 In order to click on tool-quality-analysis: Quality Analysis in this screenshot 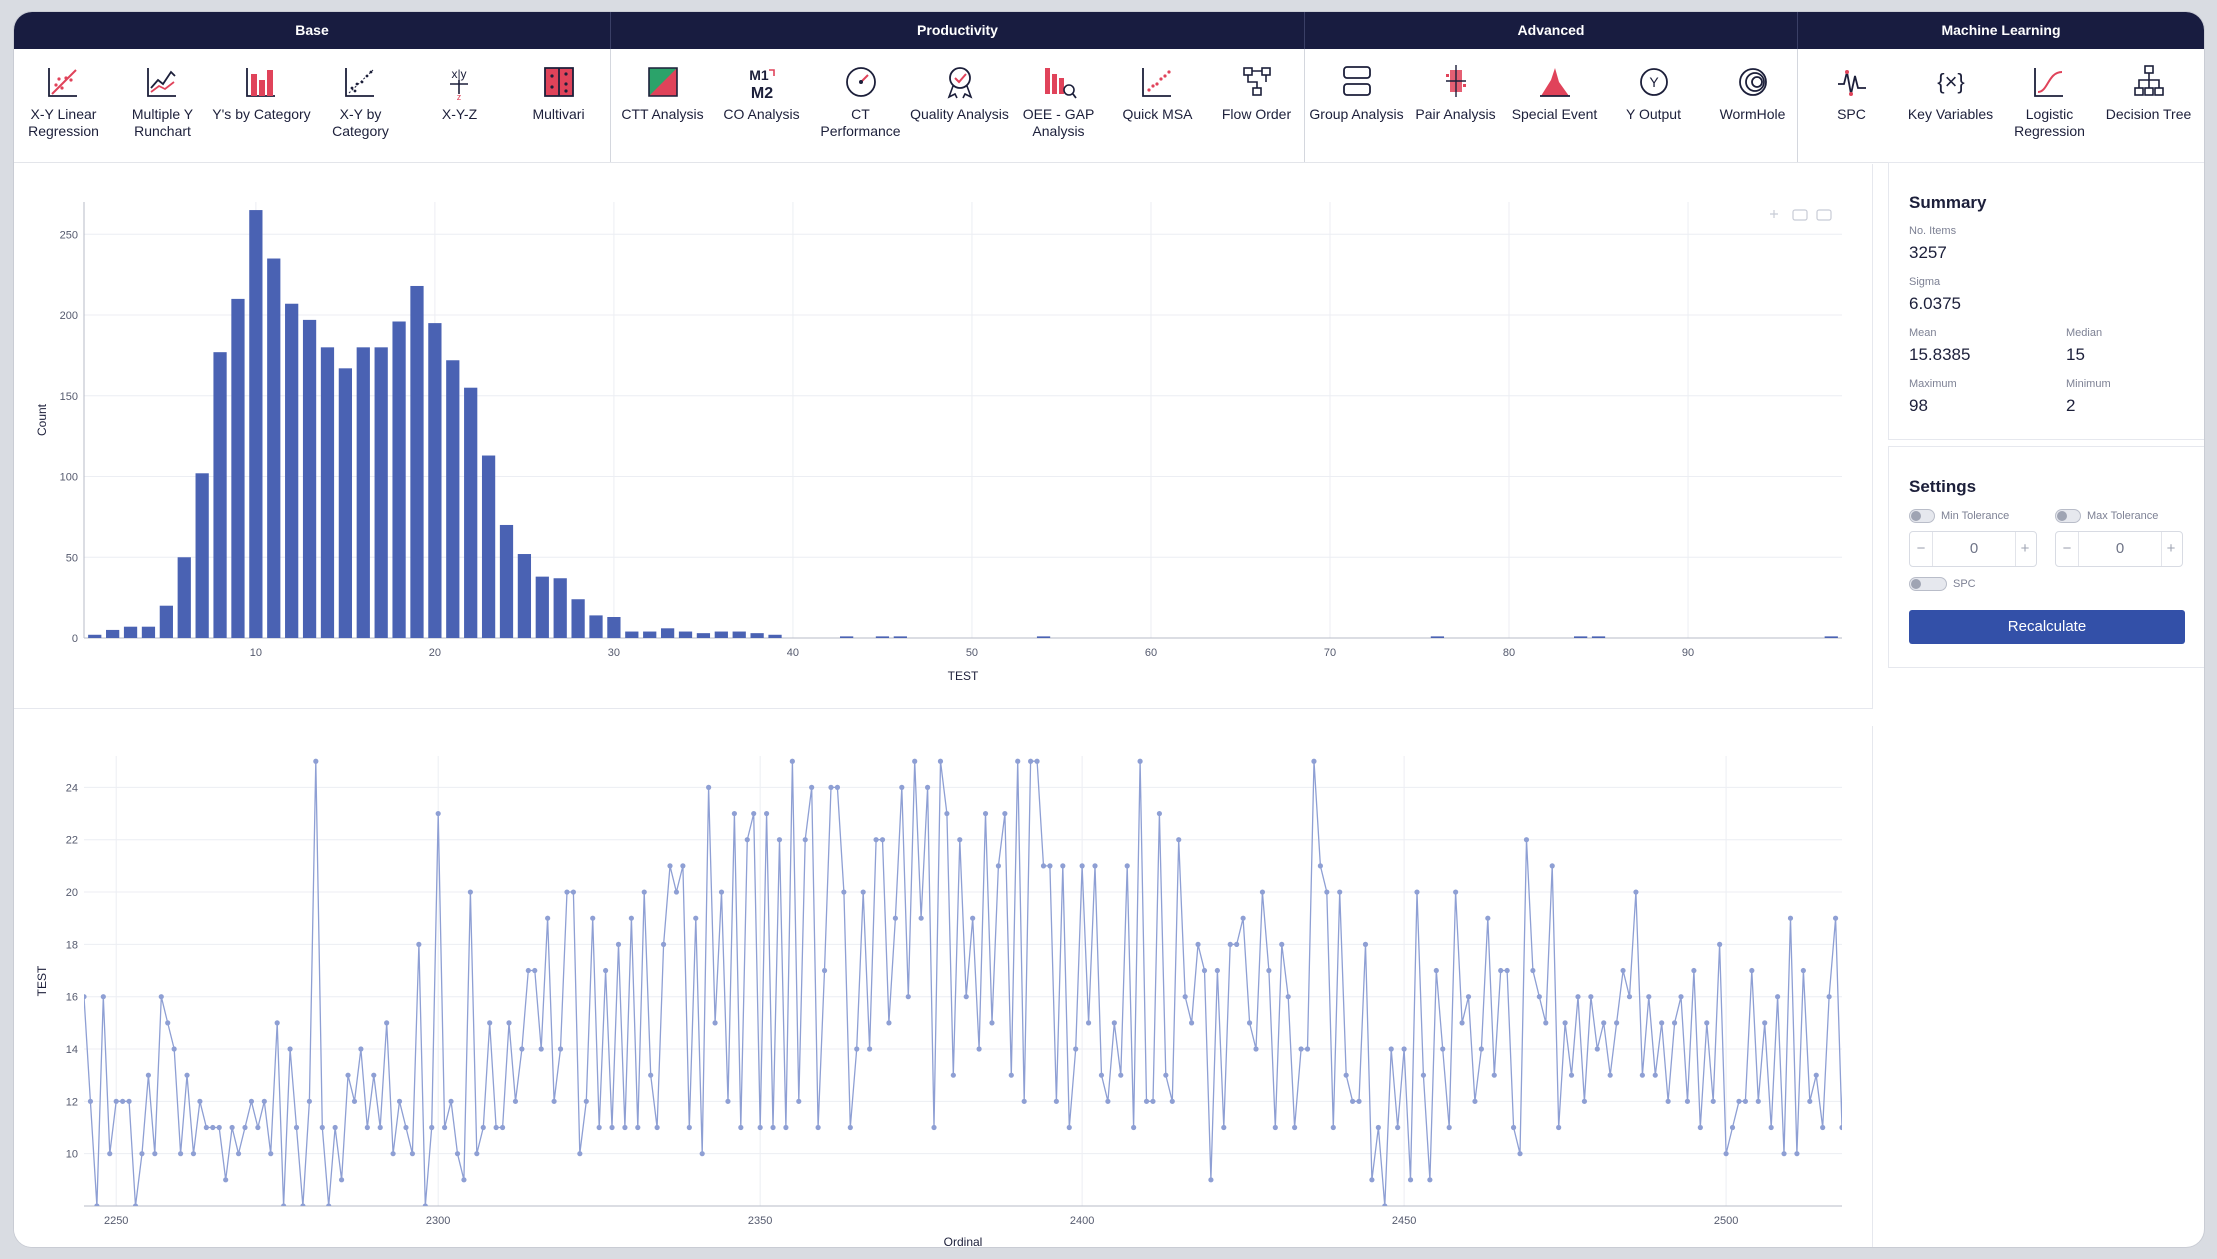, I will do `click(959, 110)`.